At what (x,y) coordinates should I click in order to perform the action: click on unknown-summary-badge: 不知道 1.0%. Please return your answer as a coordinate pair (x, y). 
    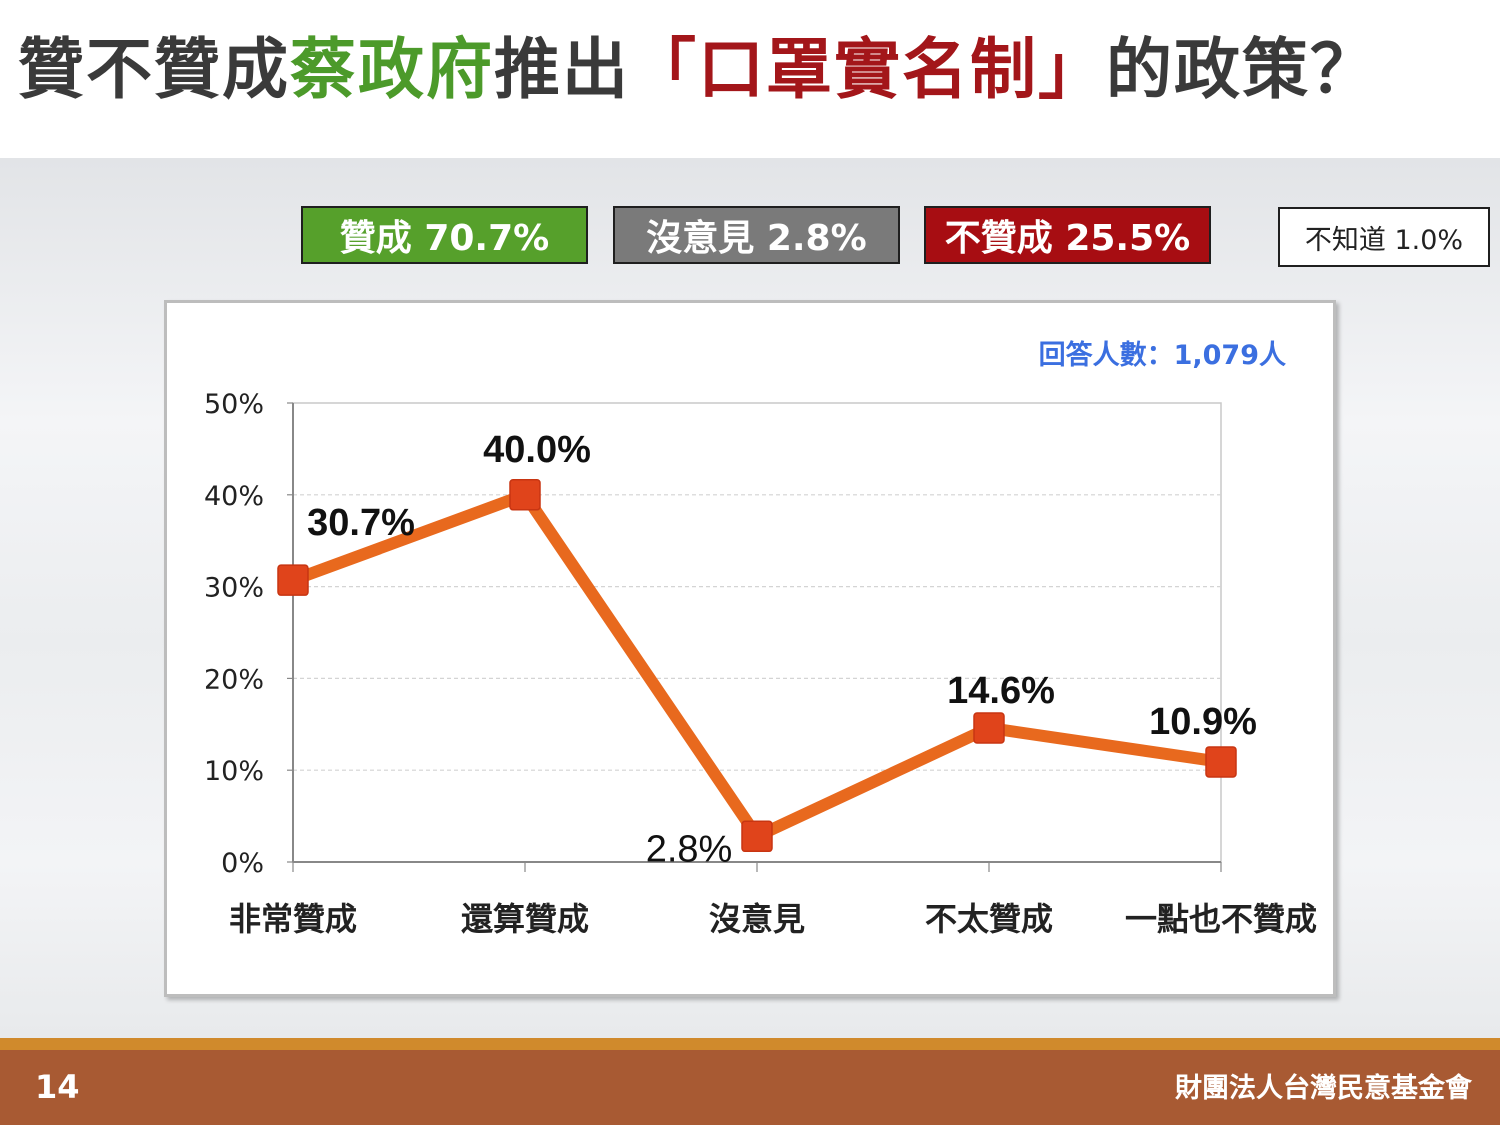
    Looking at the image, I should click on (1384, 237).